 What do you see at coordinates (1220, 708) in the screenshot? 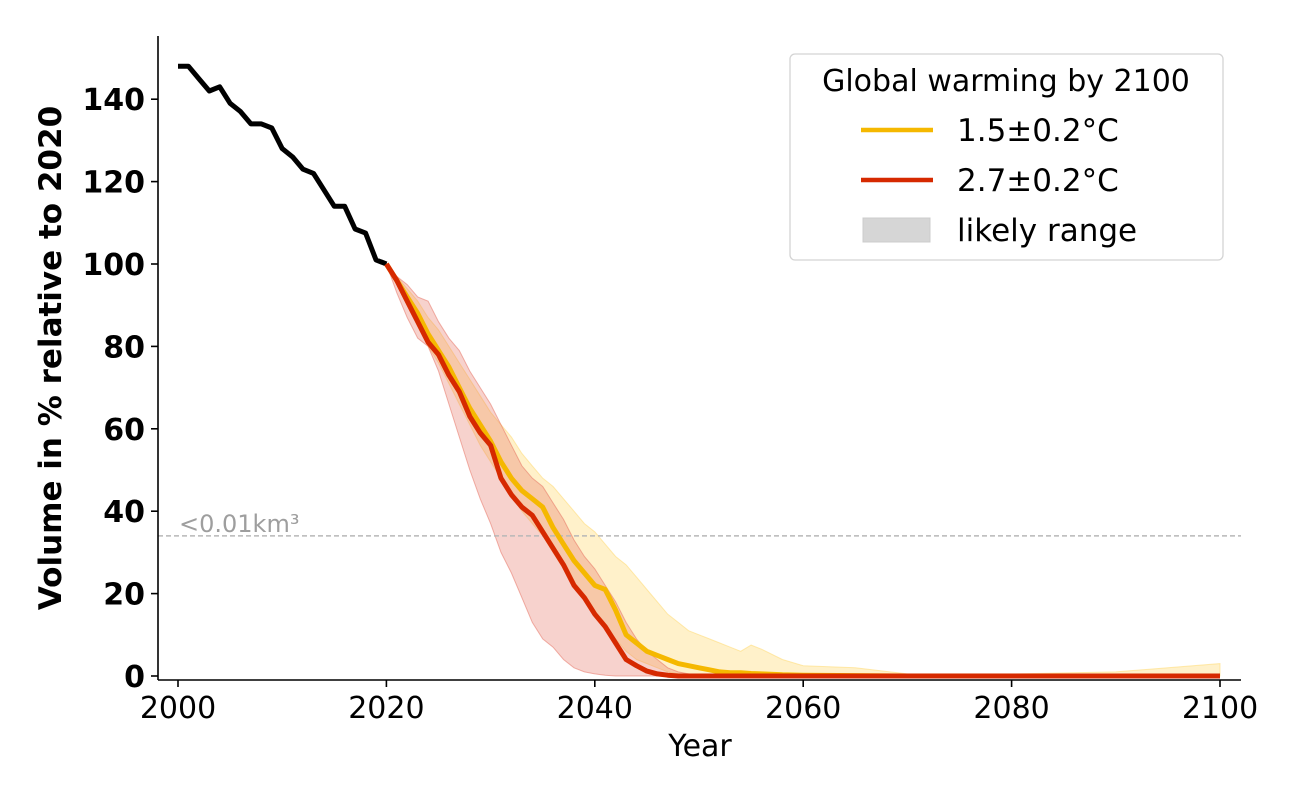
I see `x-tick-label: 2100` at bounding box center [1220, 708].